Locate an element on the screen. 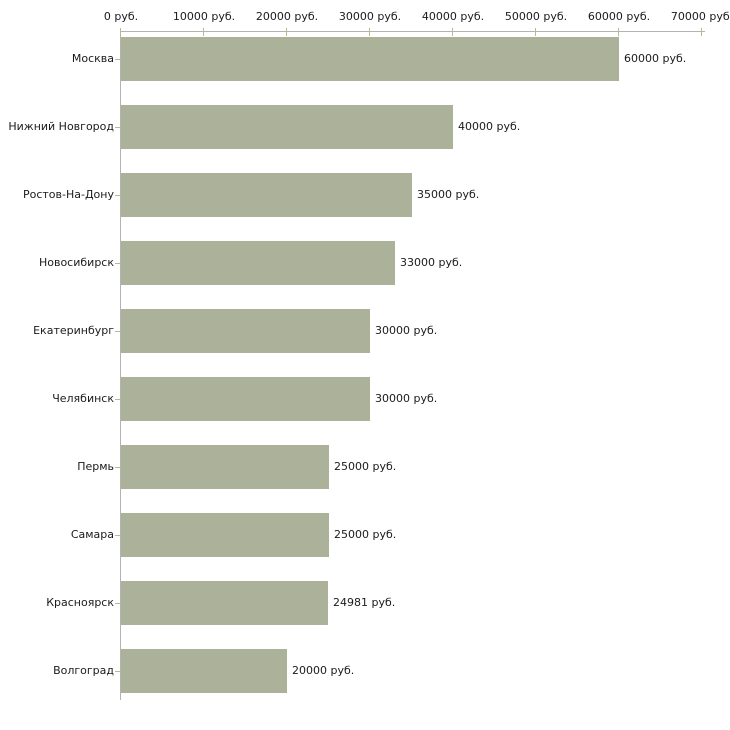 The image size is (730, 730). category-label: Ростов-На-Дону is located at coordinates (68, 194).